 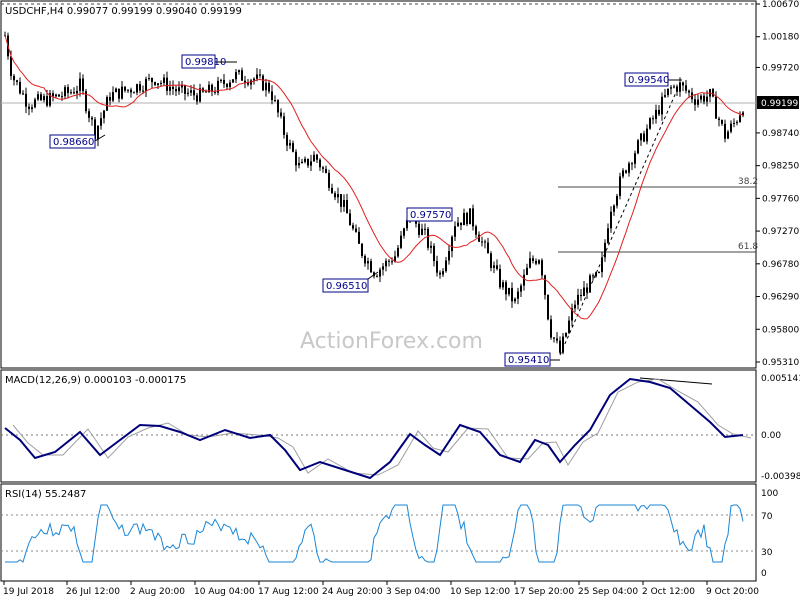 What do you see at coordinates (45, 494) in the screenshot?
I see `rsi-title: RSI(14) 55.2487` at bounding box center [45, 494].